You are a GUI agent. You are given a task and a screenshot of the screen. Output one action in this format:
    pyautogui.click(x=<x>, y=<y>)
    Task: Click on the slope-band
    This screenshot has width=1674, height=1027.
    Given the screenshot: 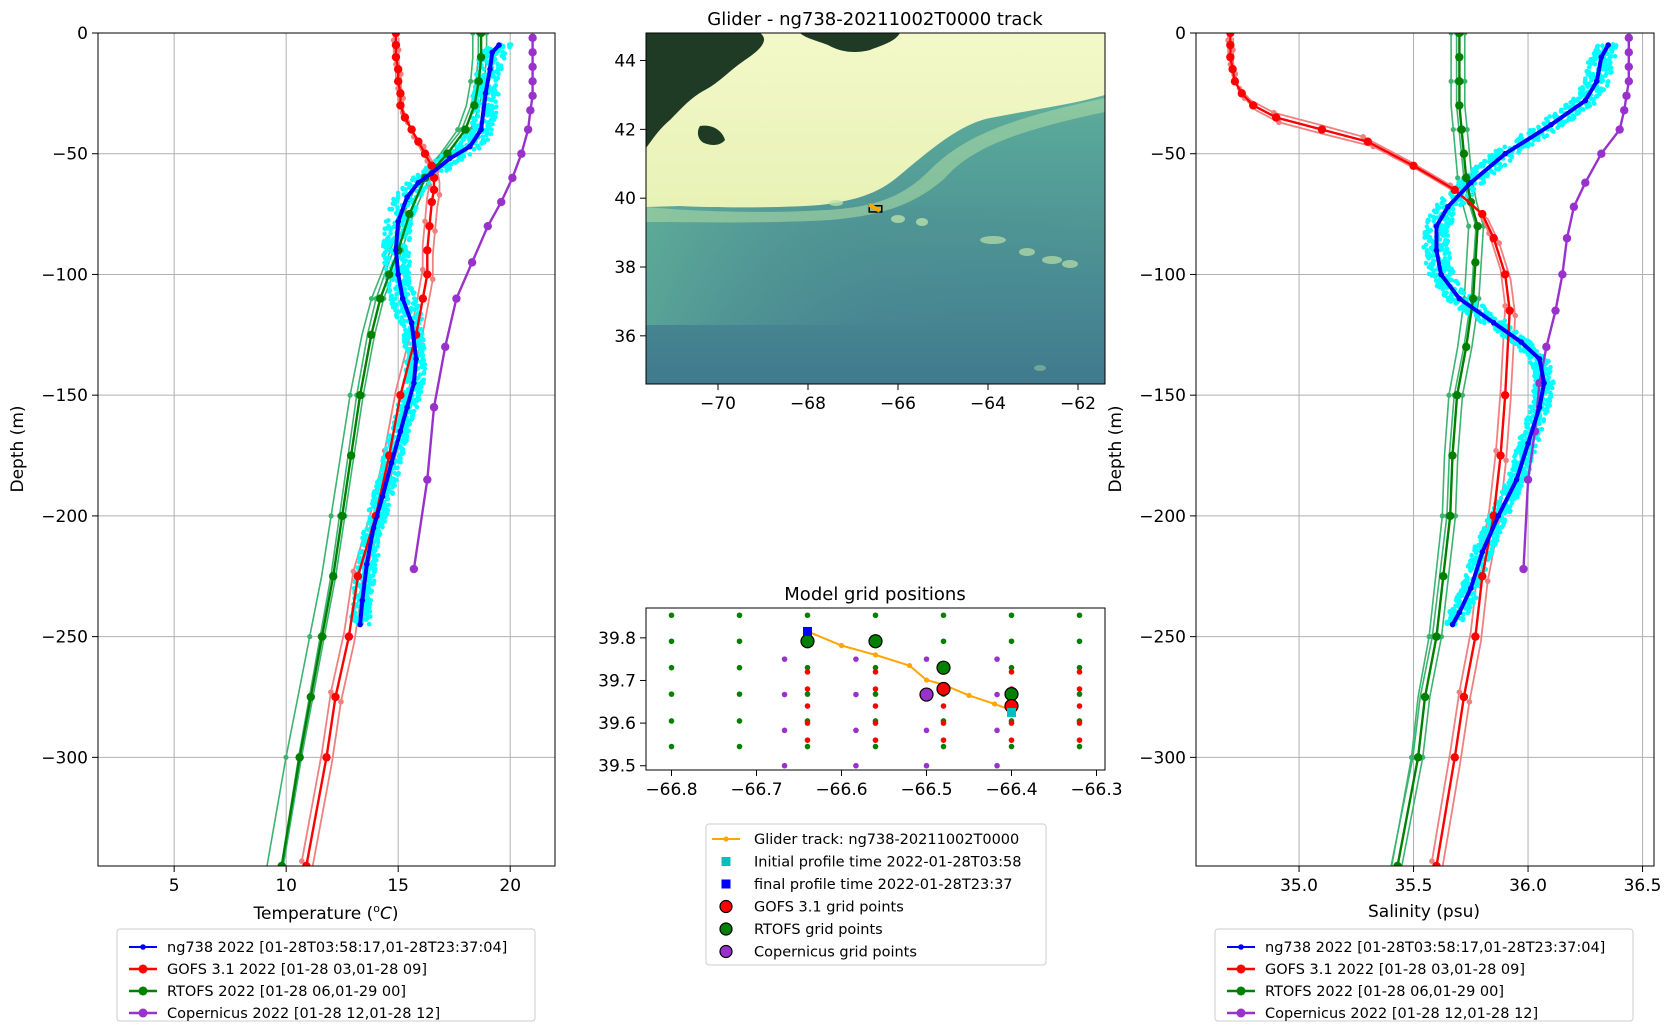 What is the action you would take?
    pyautogui.click(x=875, y=265)
    